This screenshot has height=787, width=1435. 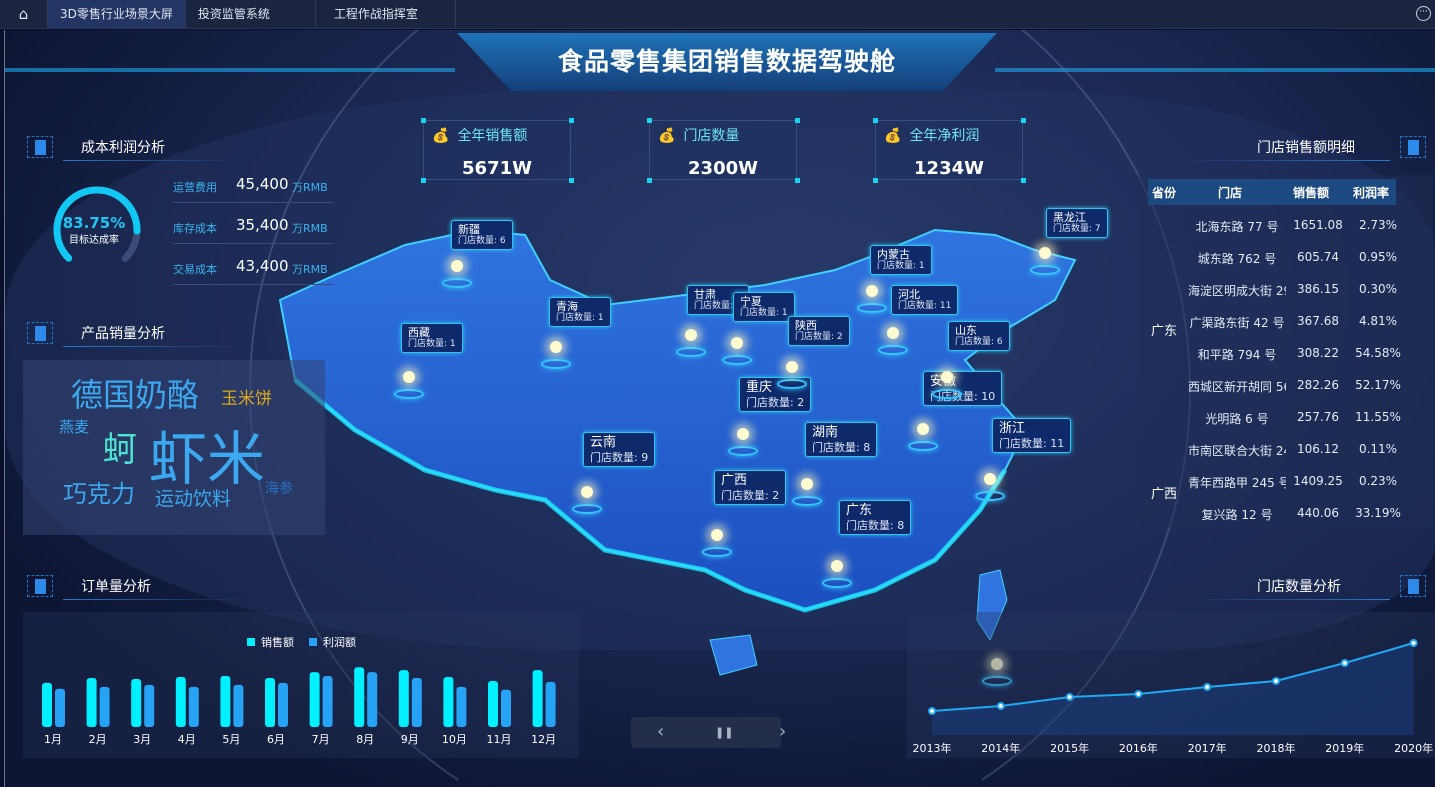 I want to click on tab-3d-retail: 3D零售行业场景大屏, so click(x=117, y=14).